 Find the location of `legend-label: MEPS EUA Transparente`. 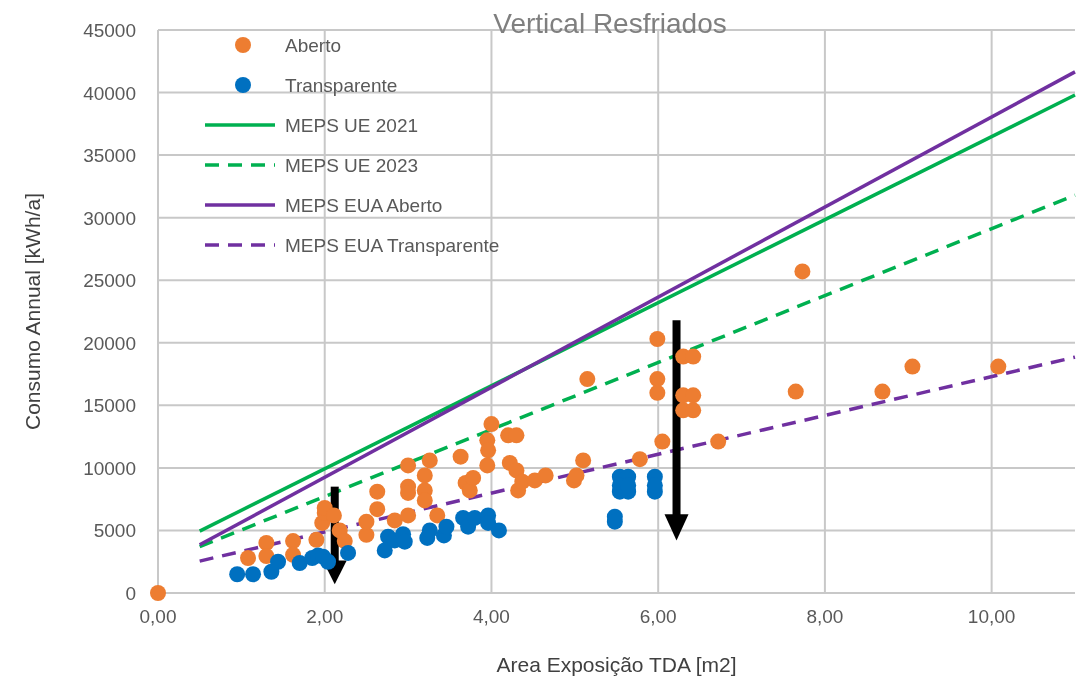

legend-label: MEPS EUA Transparente is located at coordinates (392, 245).